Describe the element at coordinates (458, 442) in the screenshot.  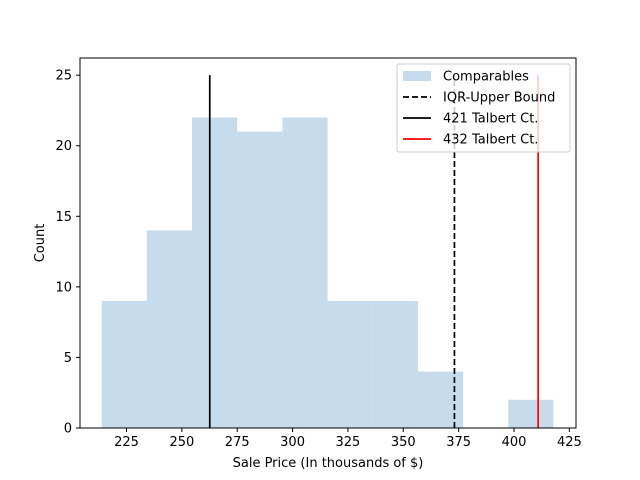
I see `x-tick-label-375: 375` at that location.